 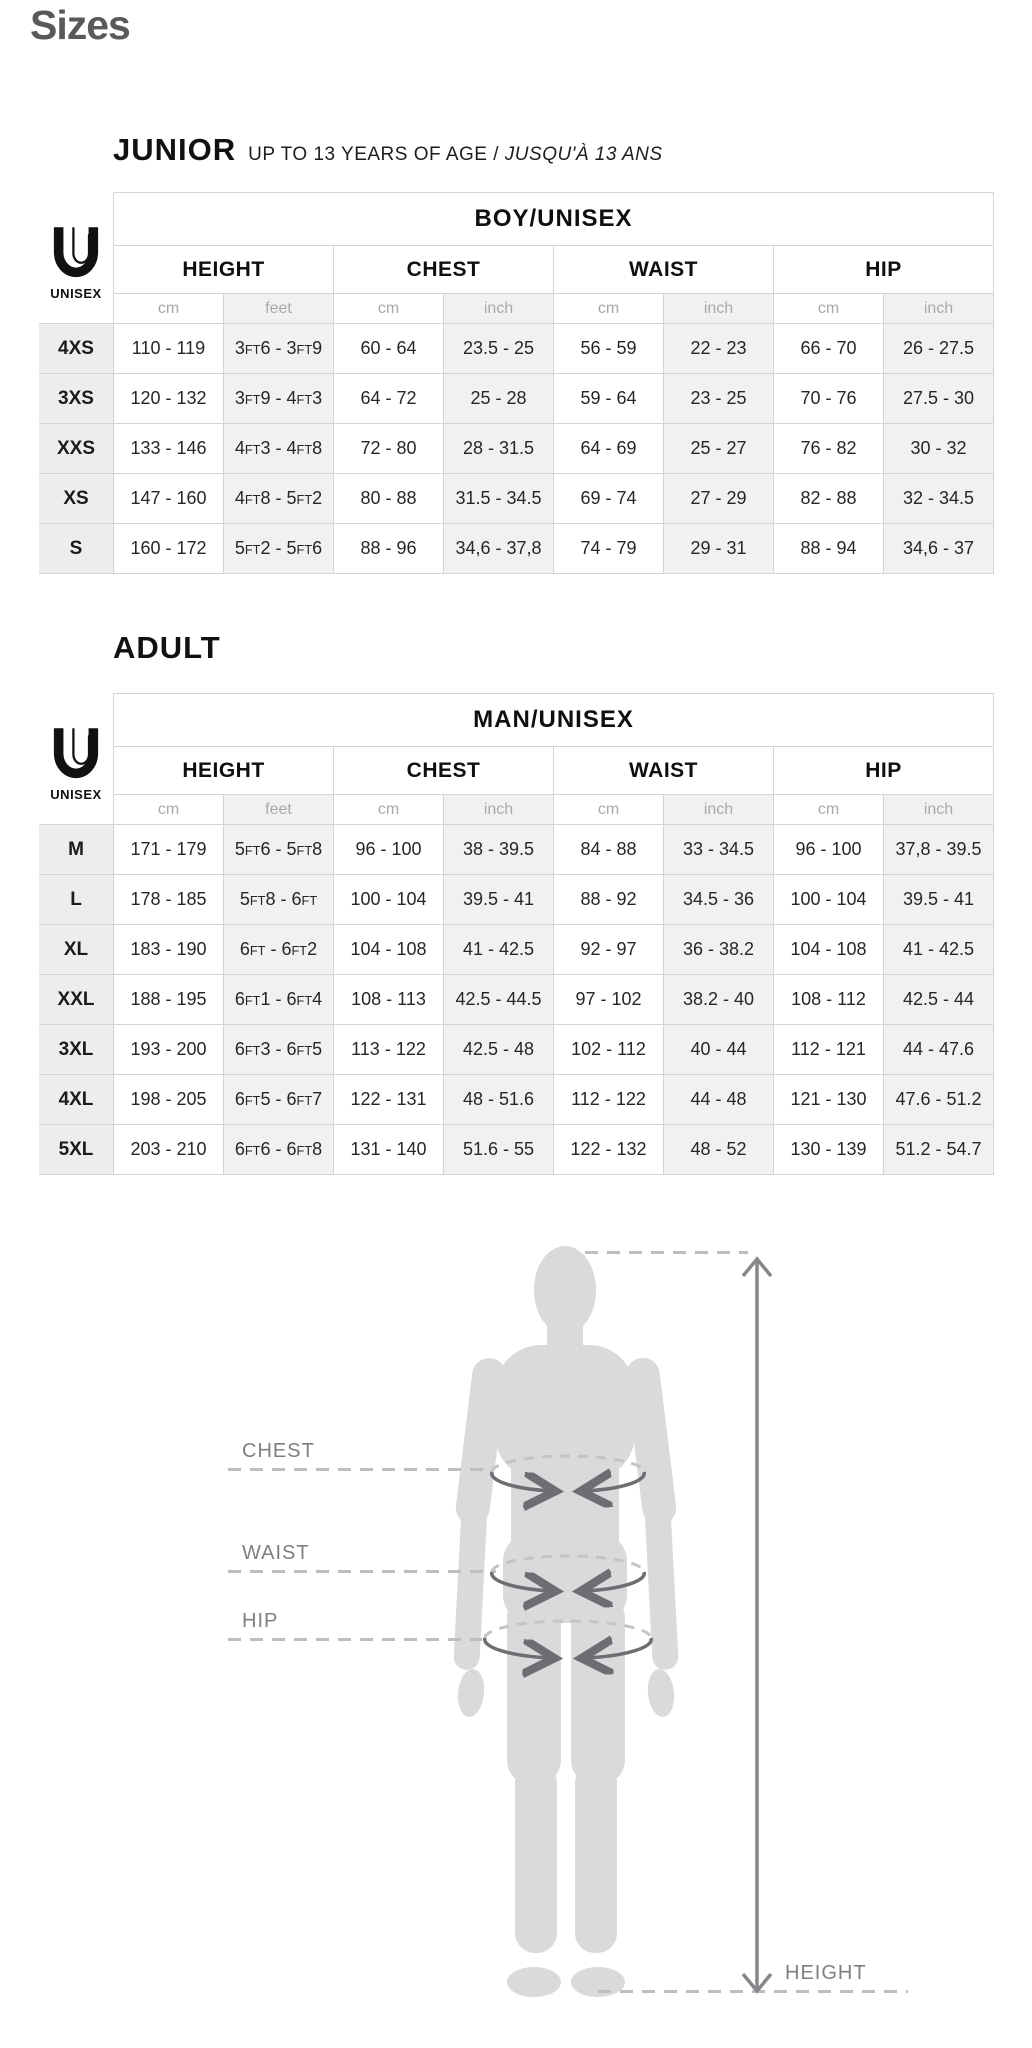 What do you see at coordinates (278, 348) in the screenshot?
I see `cell-height-feet: 3FT6 - 3FT9` at bounding box center [278, 348].